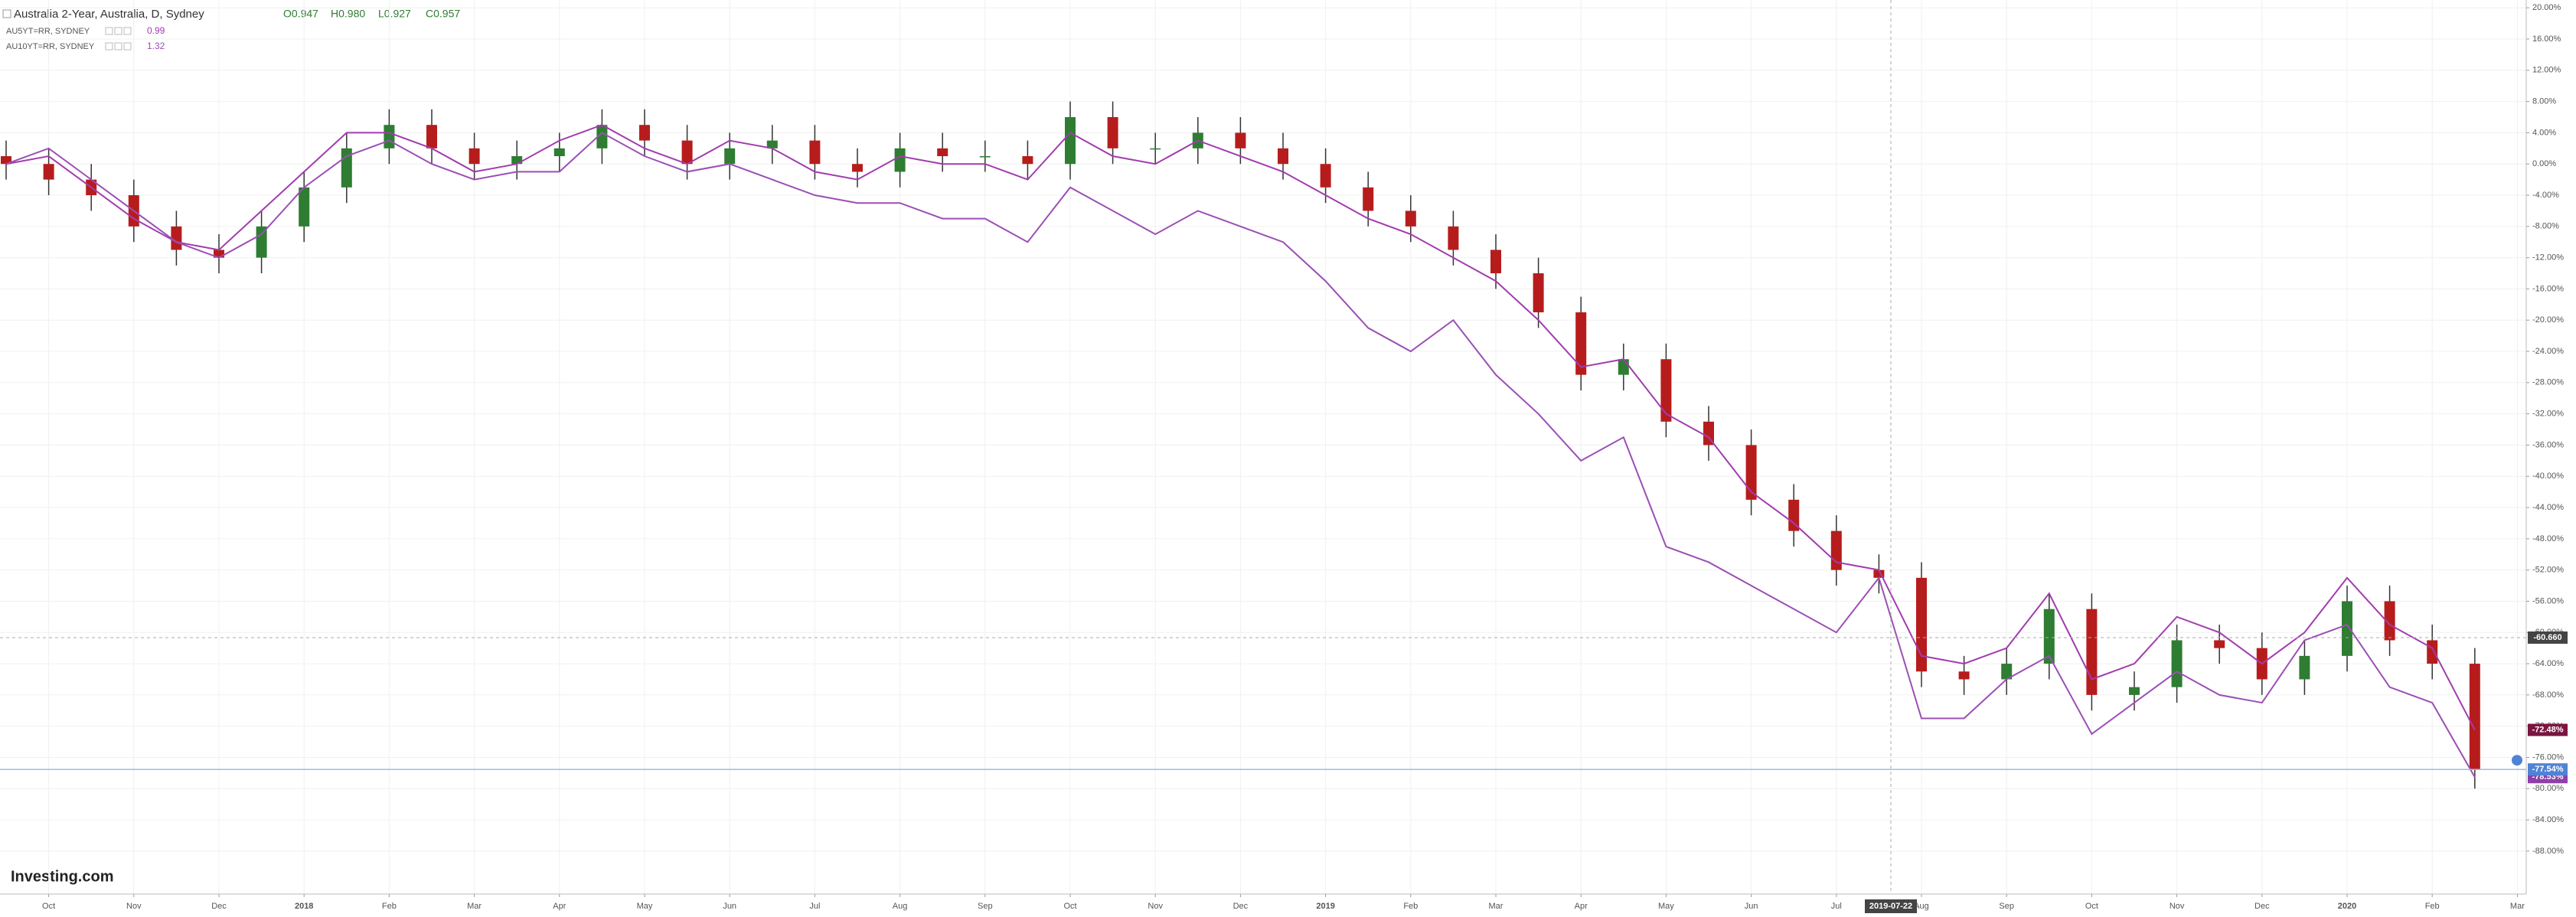 This screenshot has width=2576, height=917. What do you see at coordinates (2548, 600) in the screenshot?
I see `y-tick-label: -56.00%` at bounding box center [2548, 600].